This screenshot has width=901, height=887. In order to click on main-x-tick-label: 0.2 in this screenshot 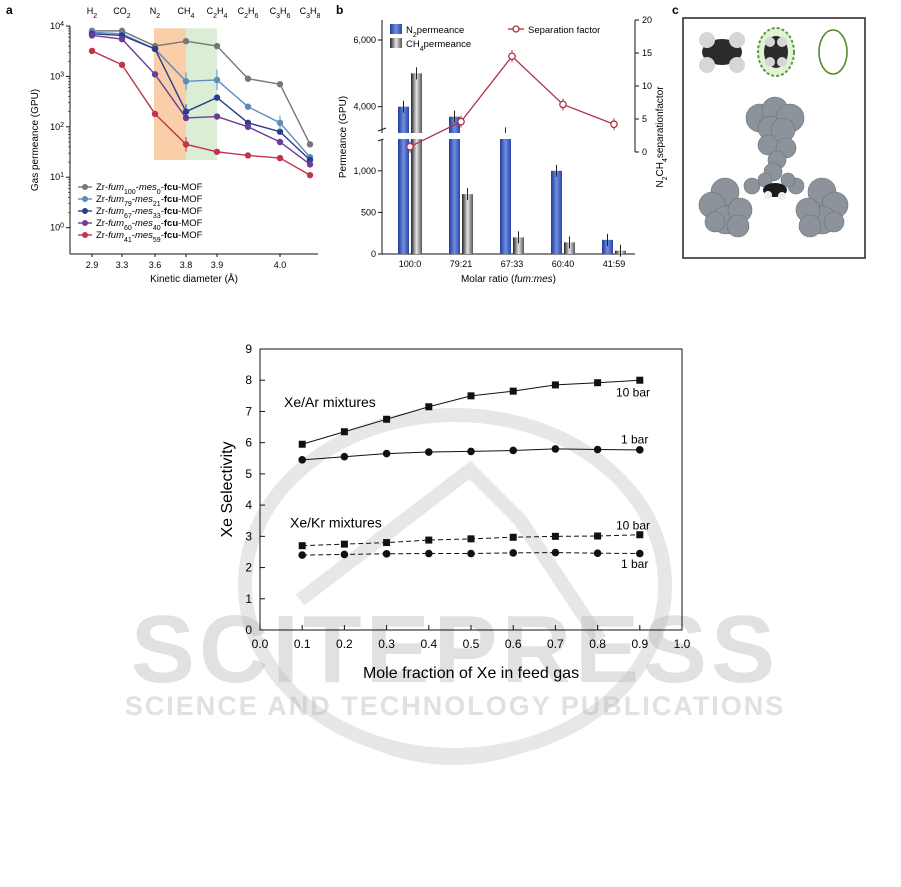, I will do `click(344, 644)`.